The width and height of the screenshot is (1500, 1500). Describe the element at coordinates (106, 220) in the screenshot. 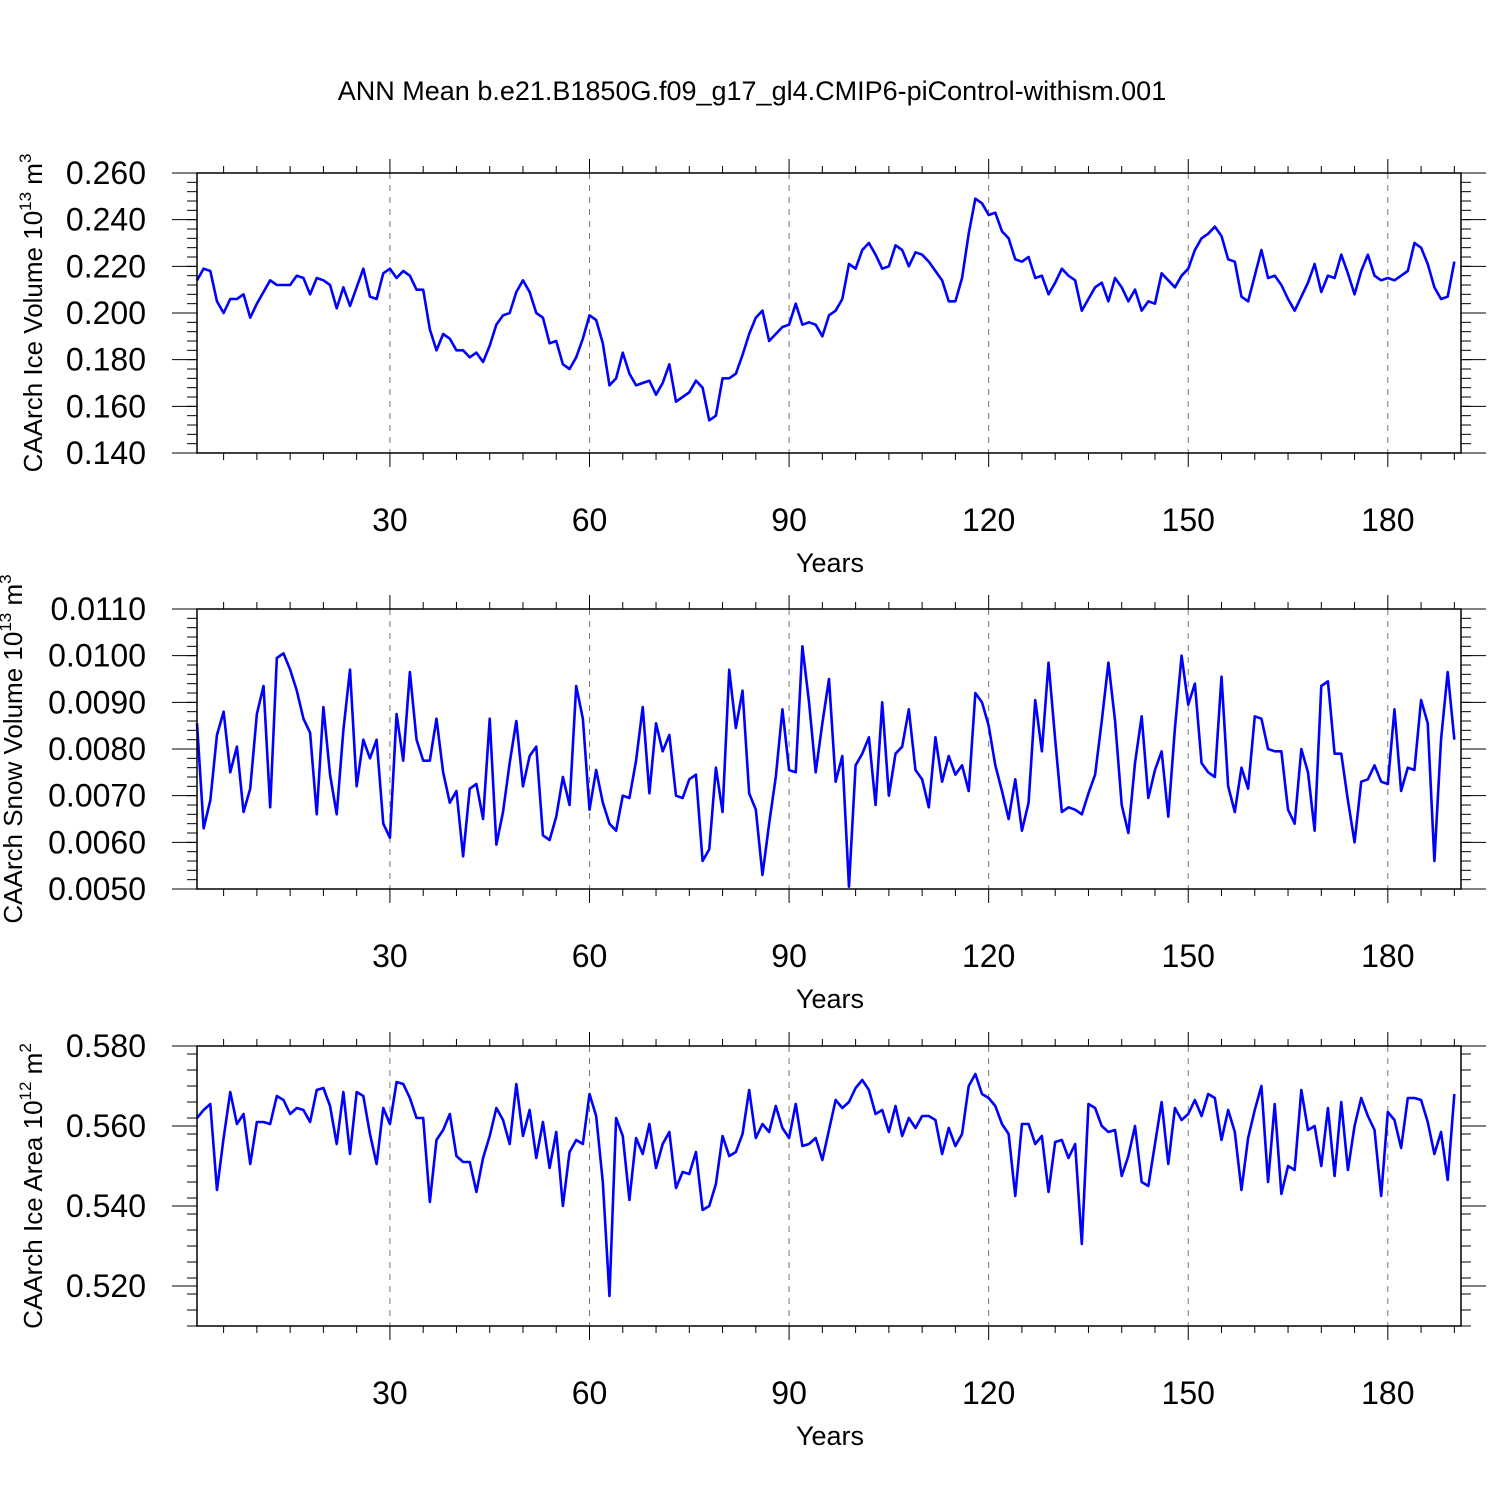

I see `chart0-y-tick-label: 0.240` at that location.